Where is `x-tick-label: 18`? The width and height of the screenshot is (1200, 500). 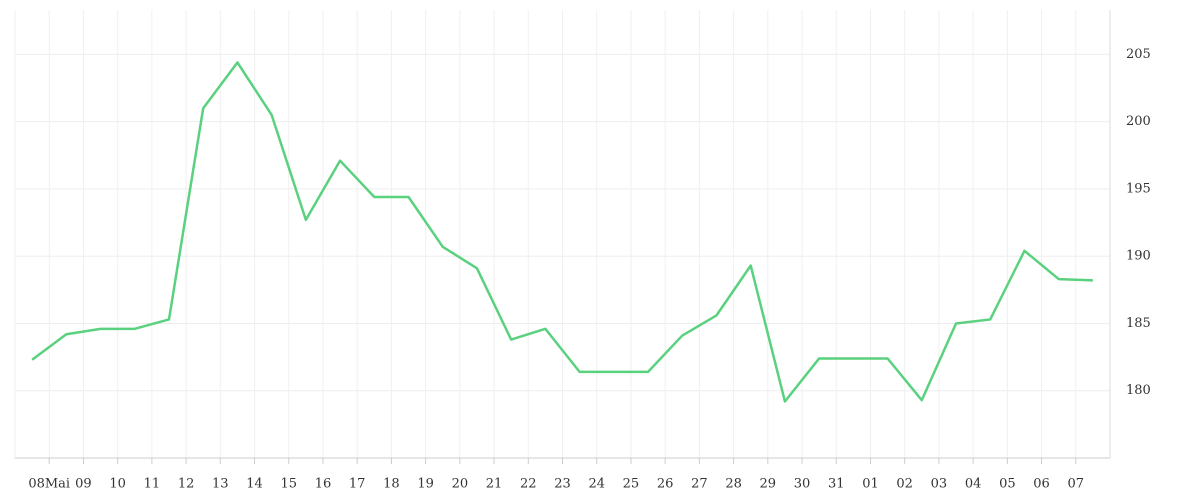 x-tick-label: 18 is located at coordinates (391, 484).